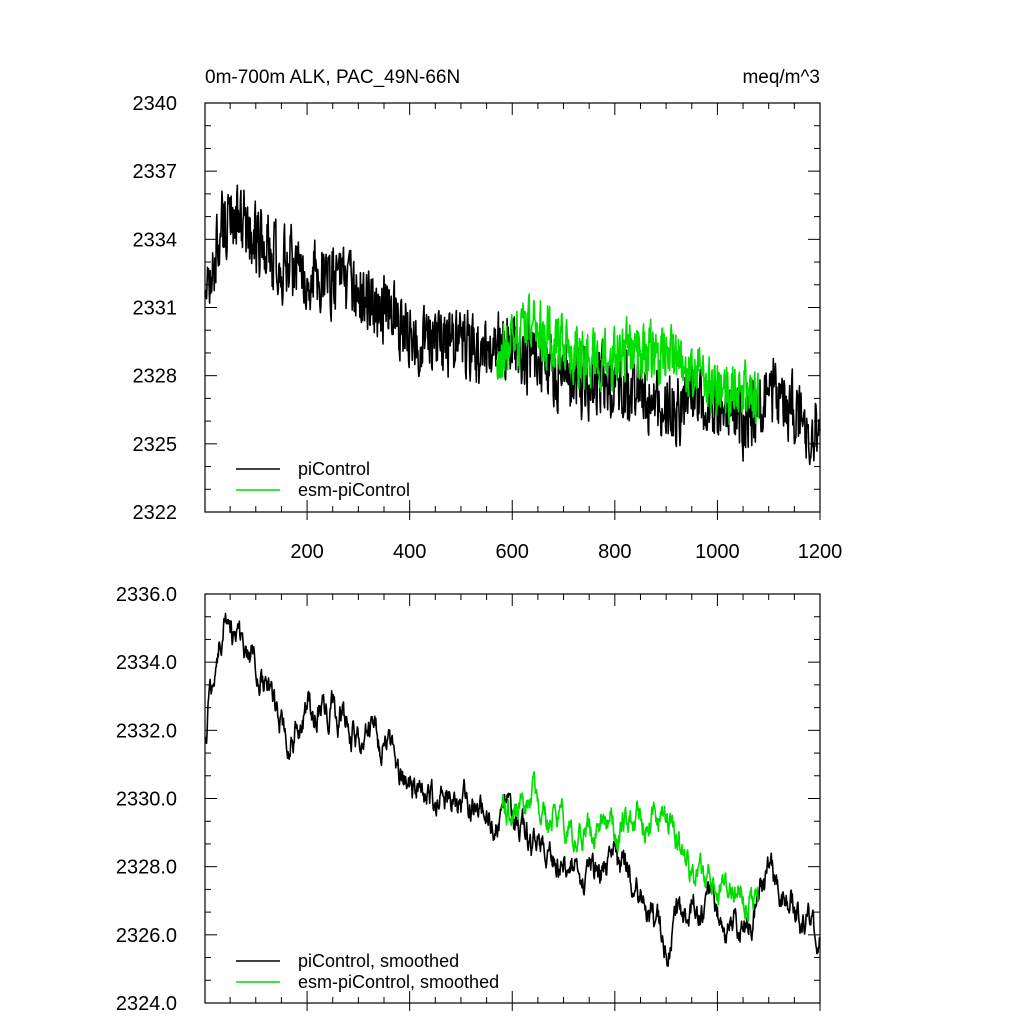 The image size is (1024, 1024). I want to click on y-tick-label: 2330.0, so click(146, 800).